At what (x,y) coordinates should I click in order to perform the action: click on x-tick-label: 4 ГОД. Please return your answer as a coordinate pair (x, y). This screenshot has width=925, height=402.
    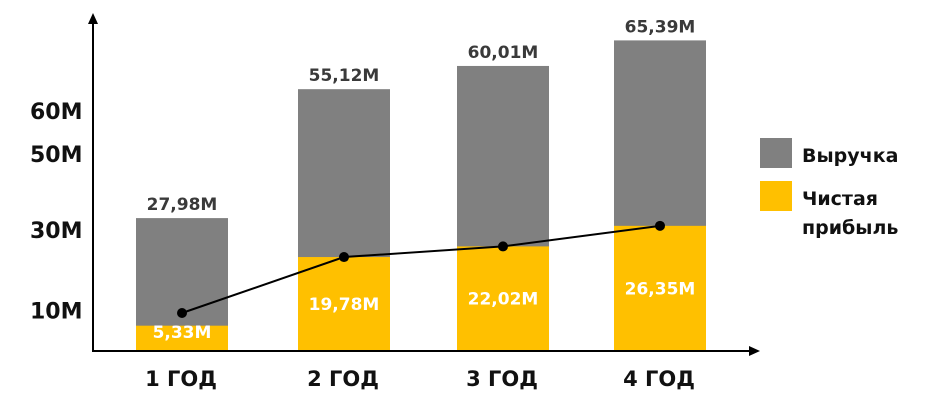
    Looking at the image, I should click on (659, 379).